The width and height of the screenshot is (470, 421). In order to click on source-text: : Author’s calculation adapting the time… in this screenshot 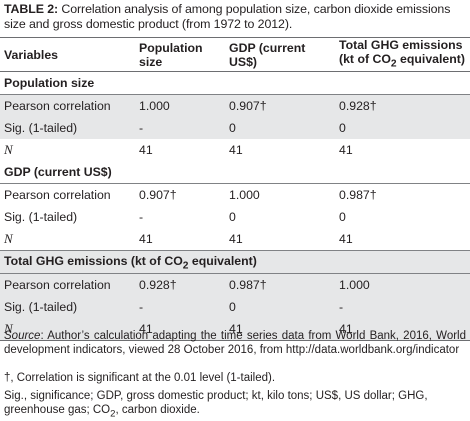, I will do `click(235, 343)`.